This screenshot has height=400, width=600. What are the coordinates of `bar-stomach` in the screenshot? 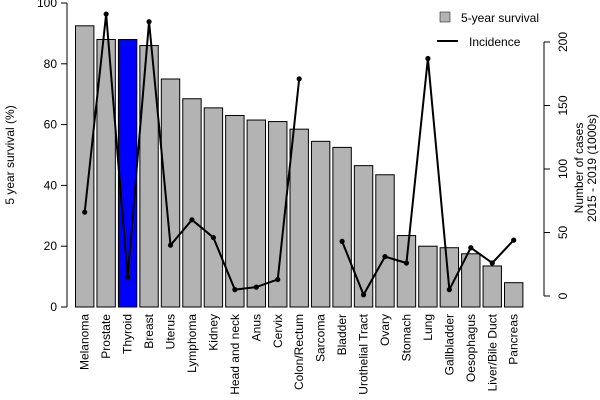 It's located at (406, 271).